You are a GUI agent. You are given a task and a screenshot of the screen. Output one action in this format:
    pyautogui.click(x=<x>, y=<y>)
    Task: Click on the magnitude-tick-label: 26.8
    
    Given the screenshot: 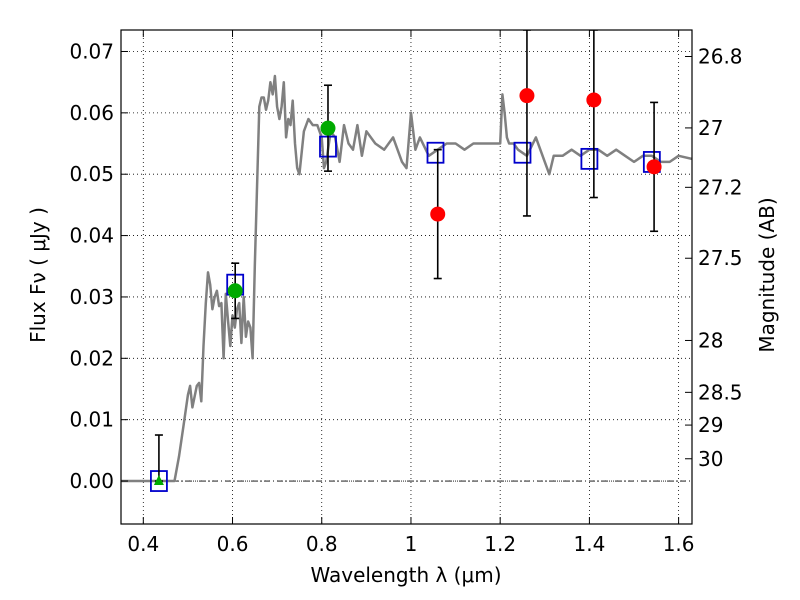 What is the action you would take?
    pyautogui.click(x=720, y=56)
    